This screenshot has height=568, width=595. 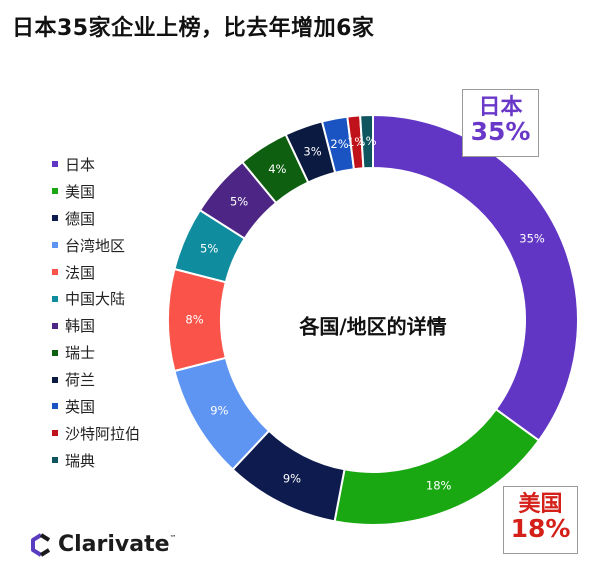 I want to click on donut-slice-label: 18%, so click(x=439, y=485).